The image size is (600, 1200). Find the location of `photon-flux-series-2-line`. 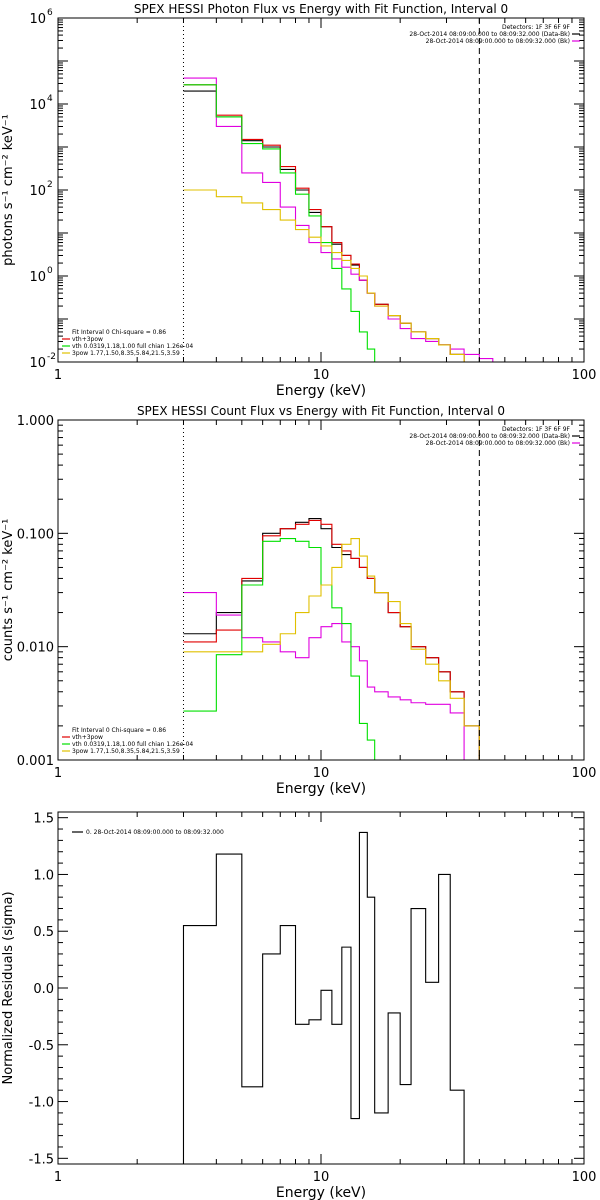

photon-flux-series-2-line is located at coordinates (338, 219).